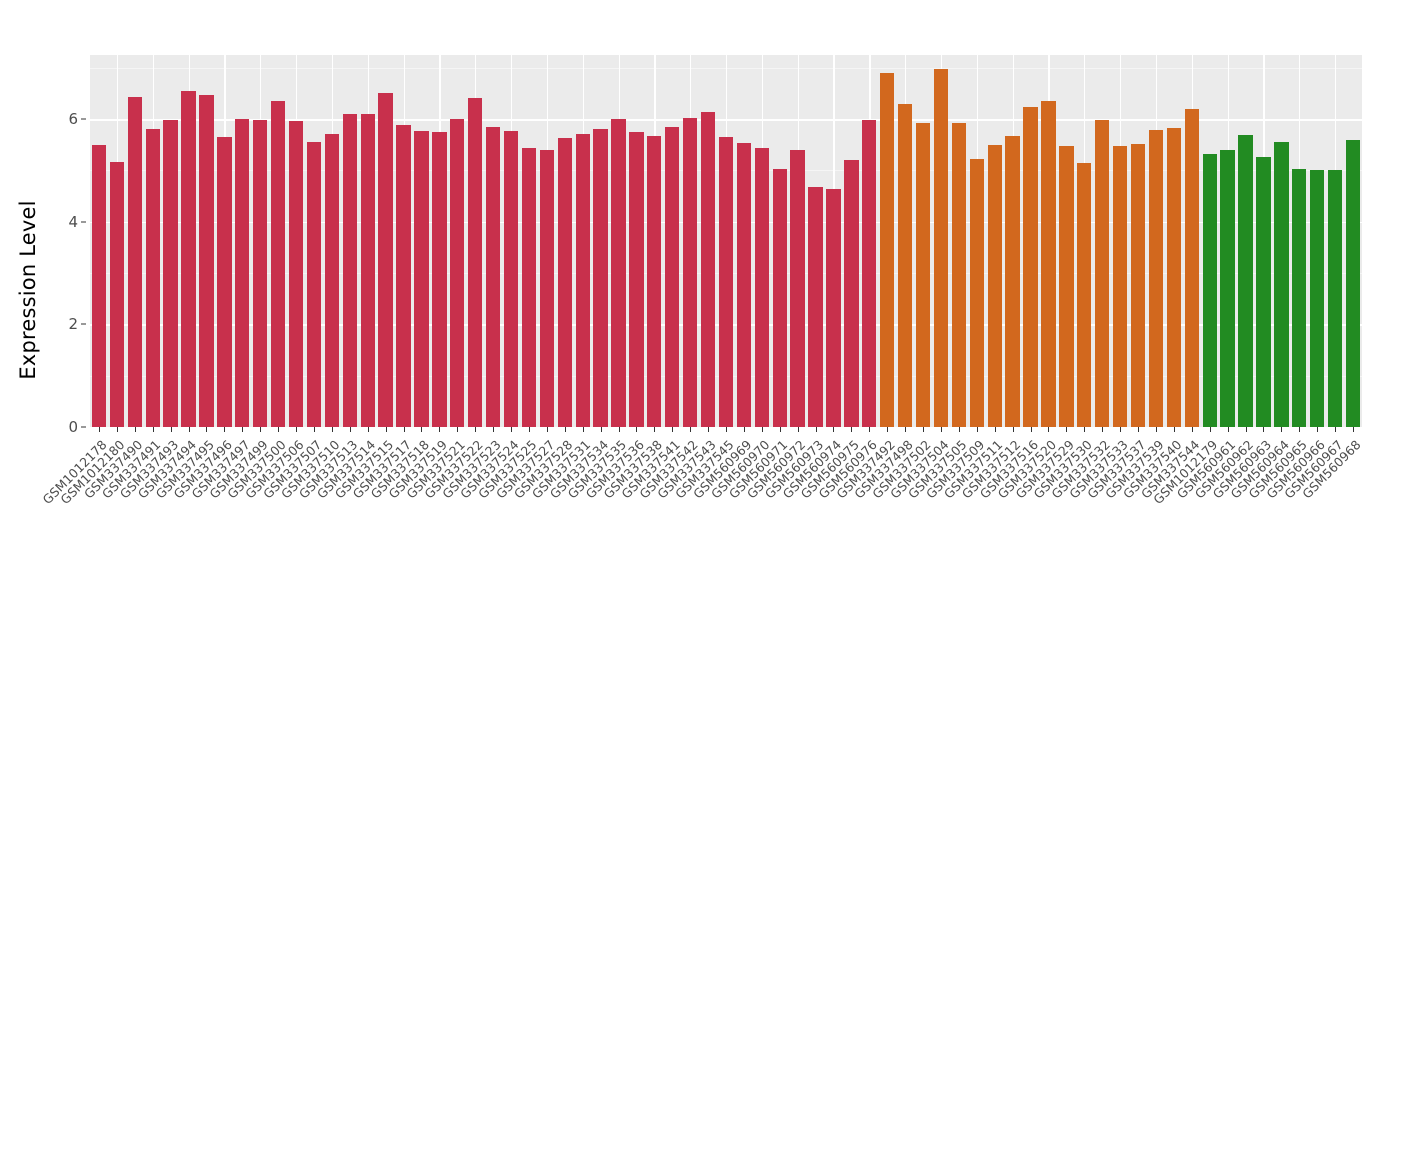 Image resolution: width=1420 pixels, height=1155 pixels. I want to click on y-tick-label: 2, so click(73, 324).